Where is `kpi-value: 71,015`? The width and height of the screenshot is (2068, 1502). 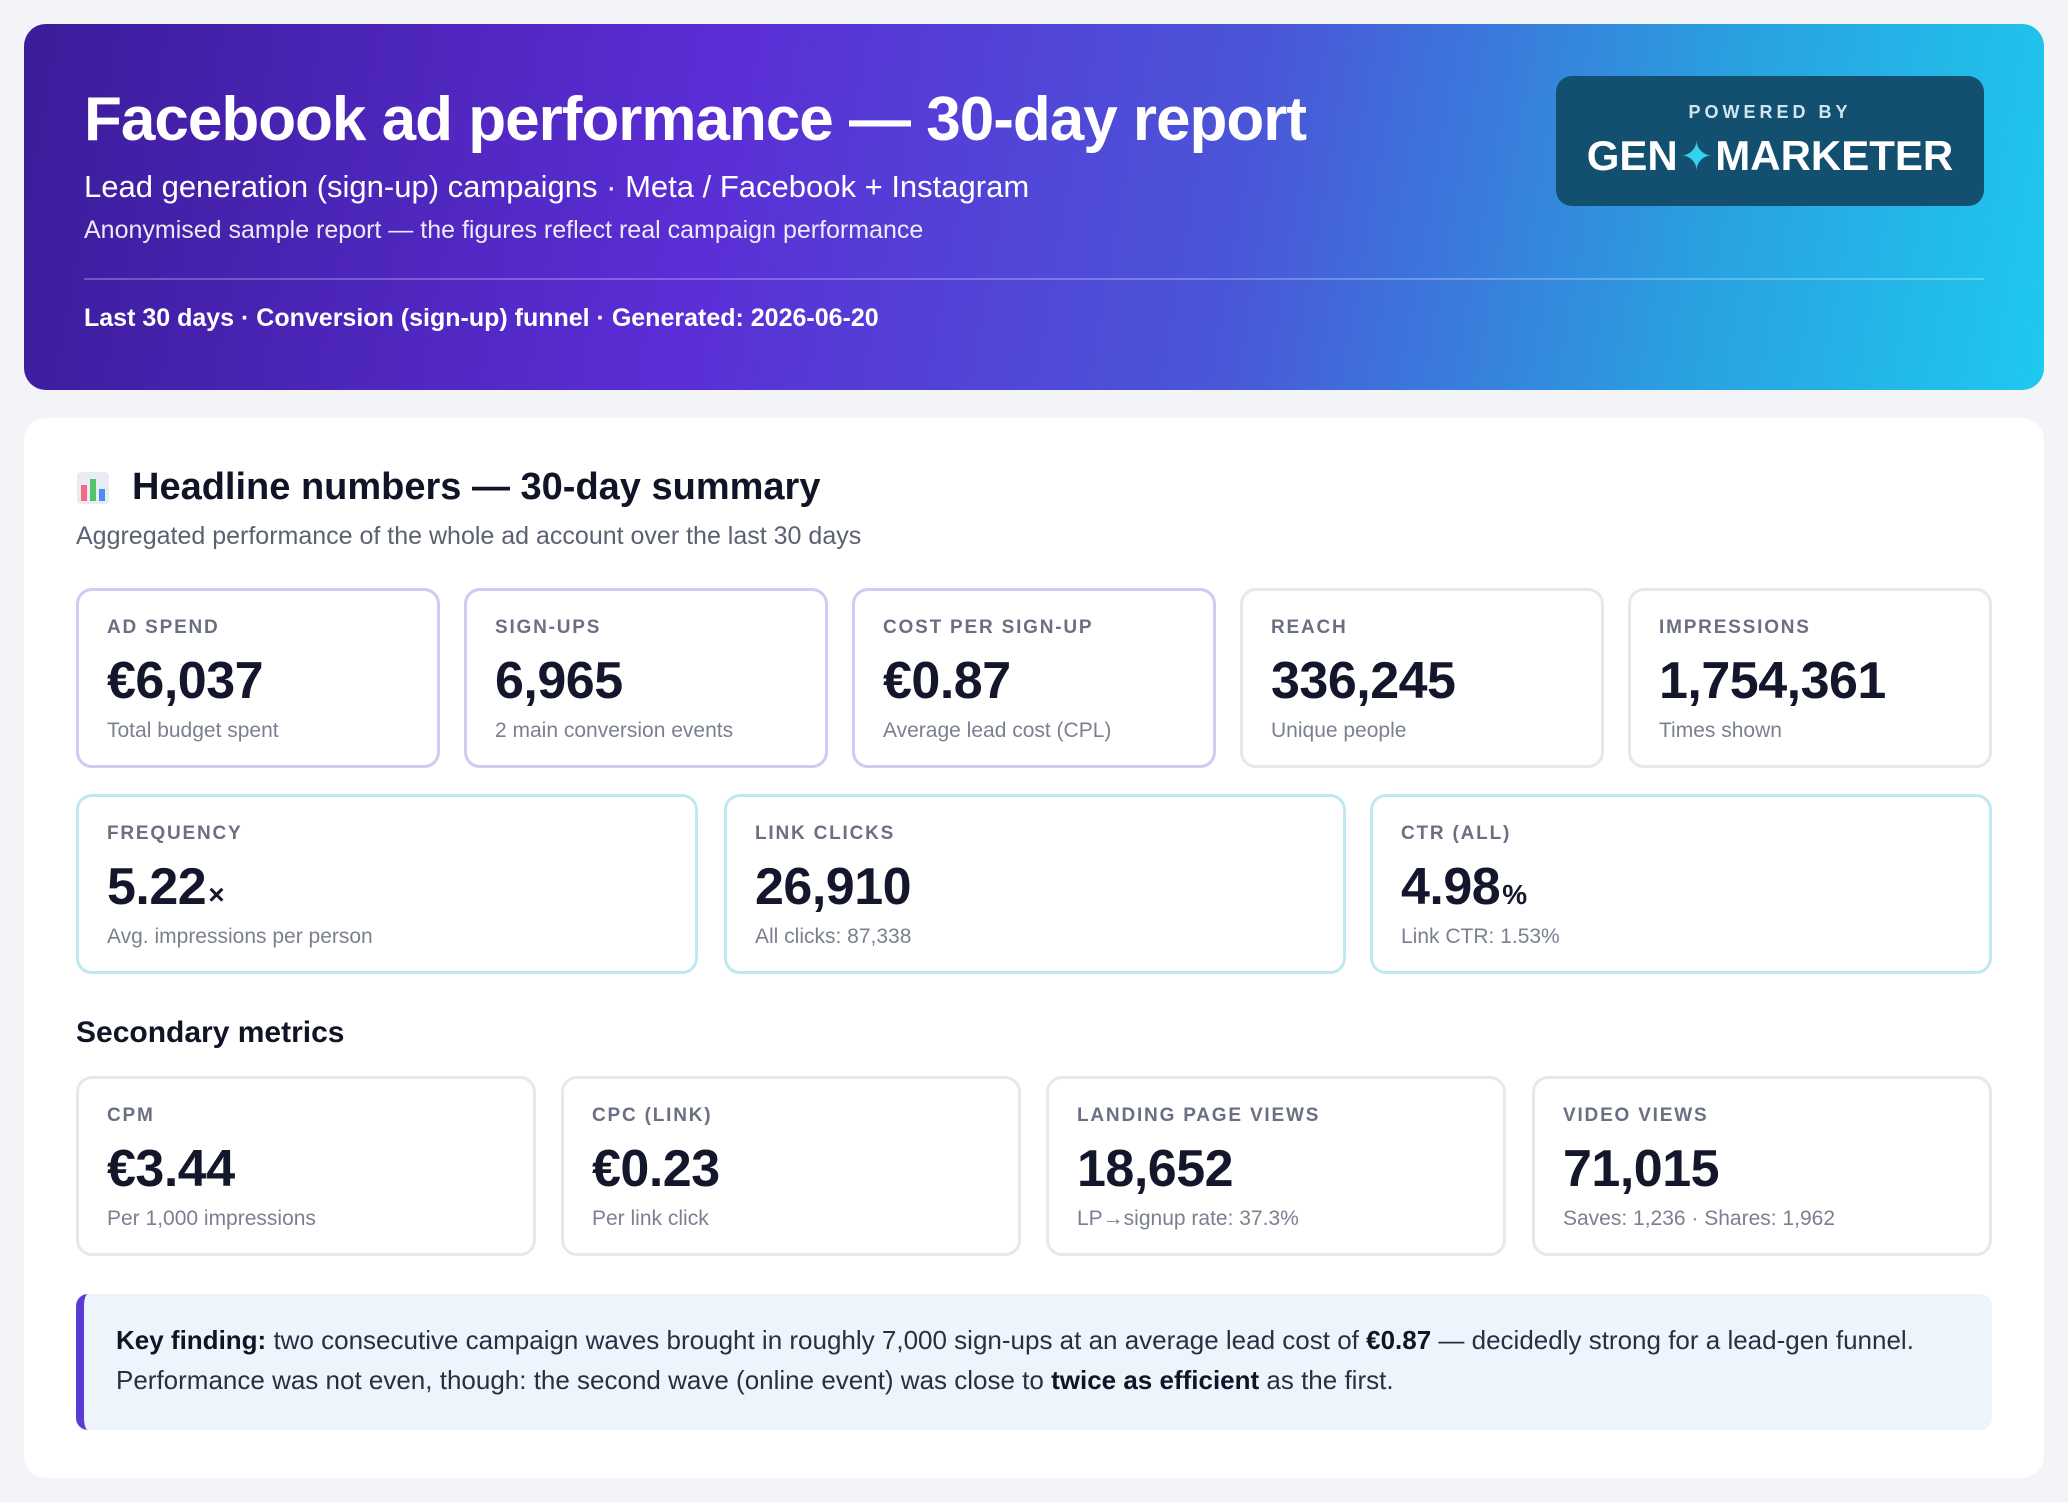
kpi-value: 71,015 is located at coordinates (1641, 1169).